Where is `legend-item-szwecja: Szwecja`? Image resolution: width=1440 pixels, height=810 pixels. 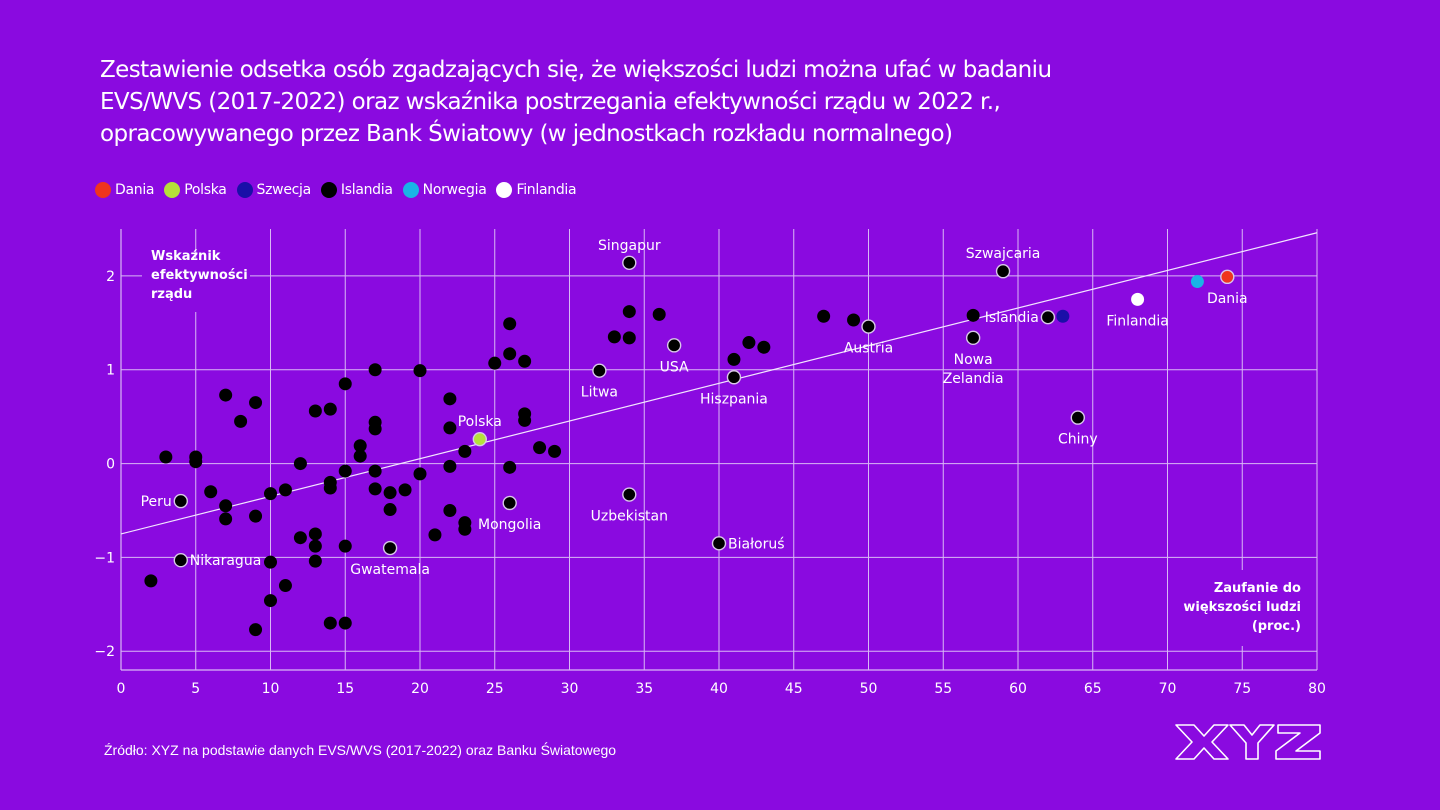 legend-item-szwecja: Szwecja is located at coordinates (273, 190).